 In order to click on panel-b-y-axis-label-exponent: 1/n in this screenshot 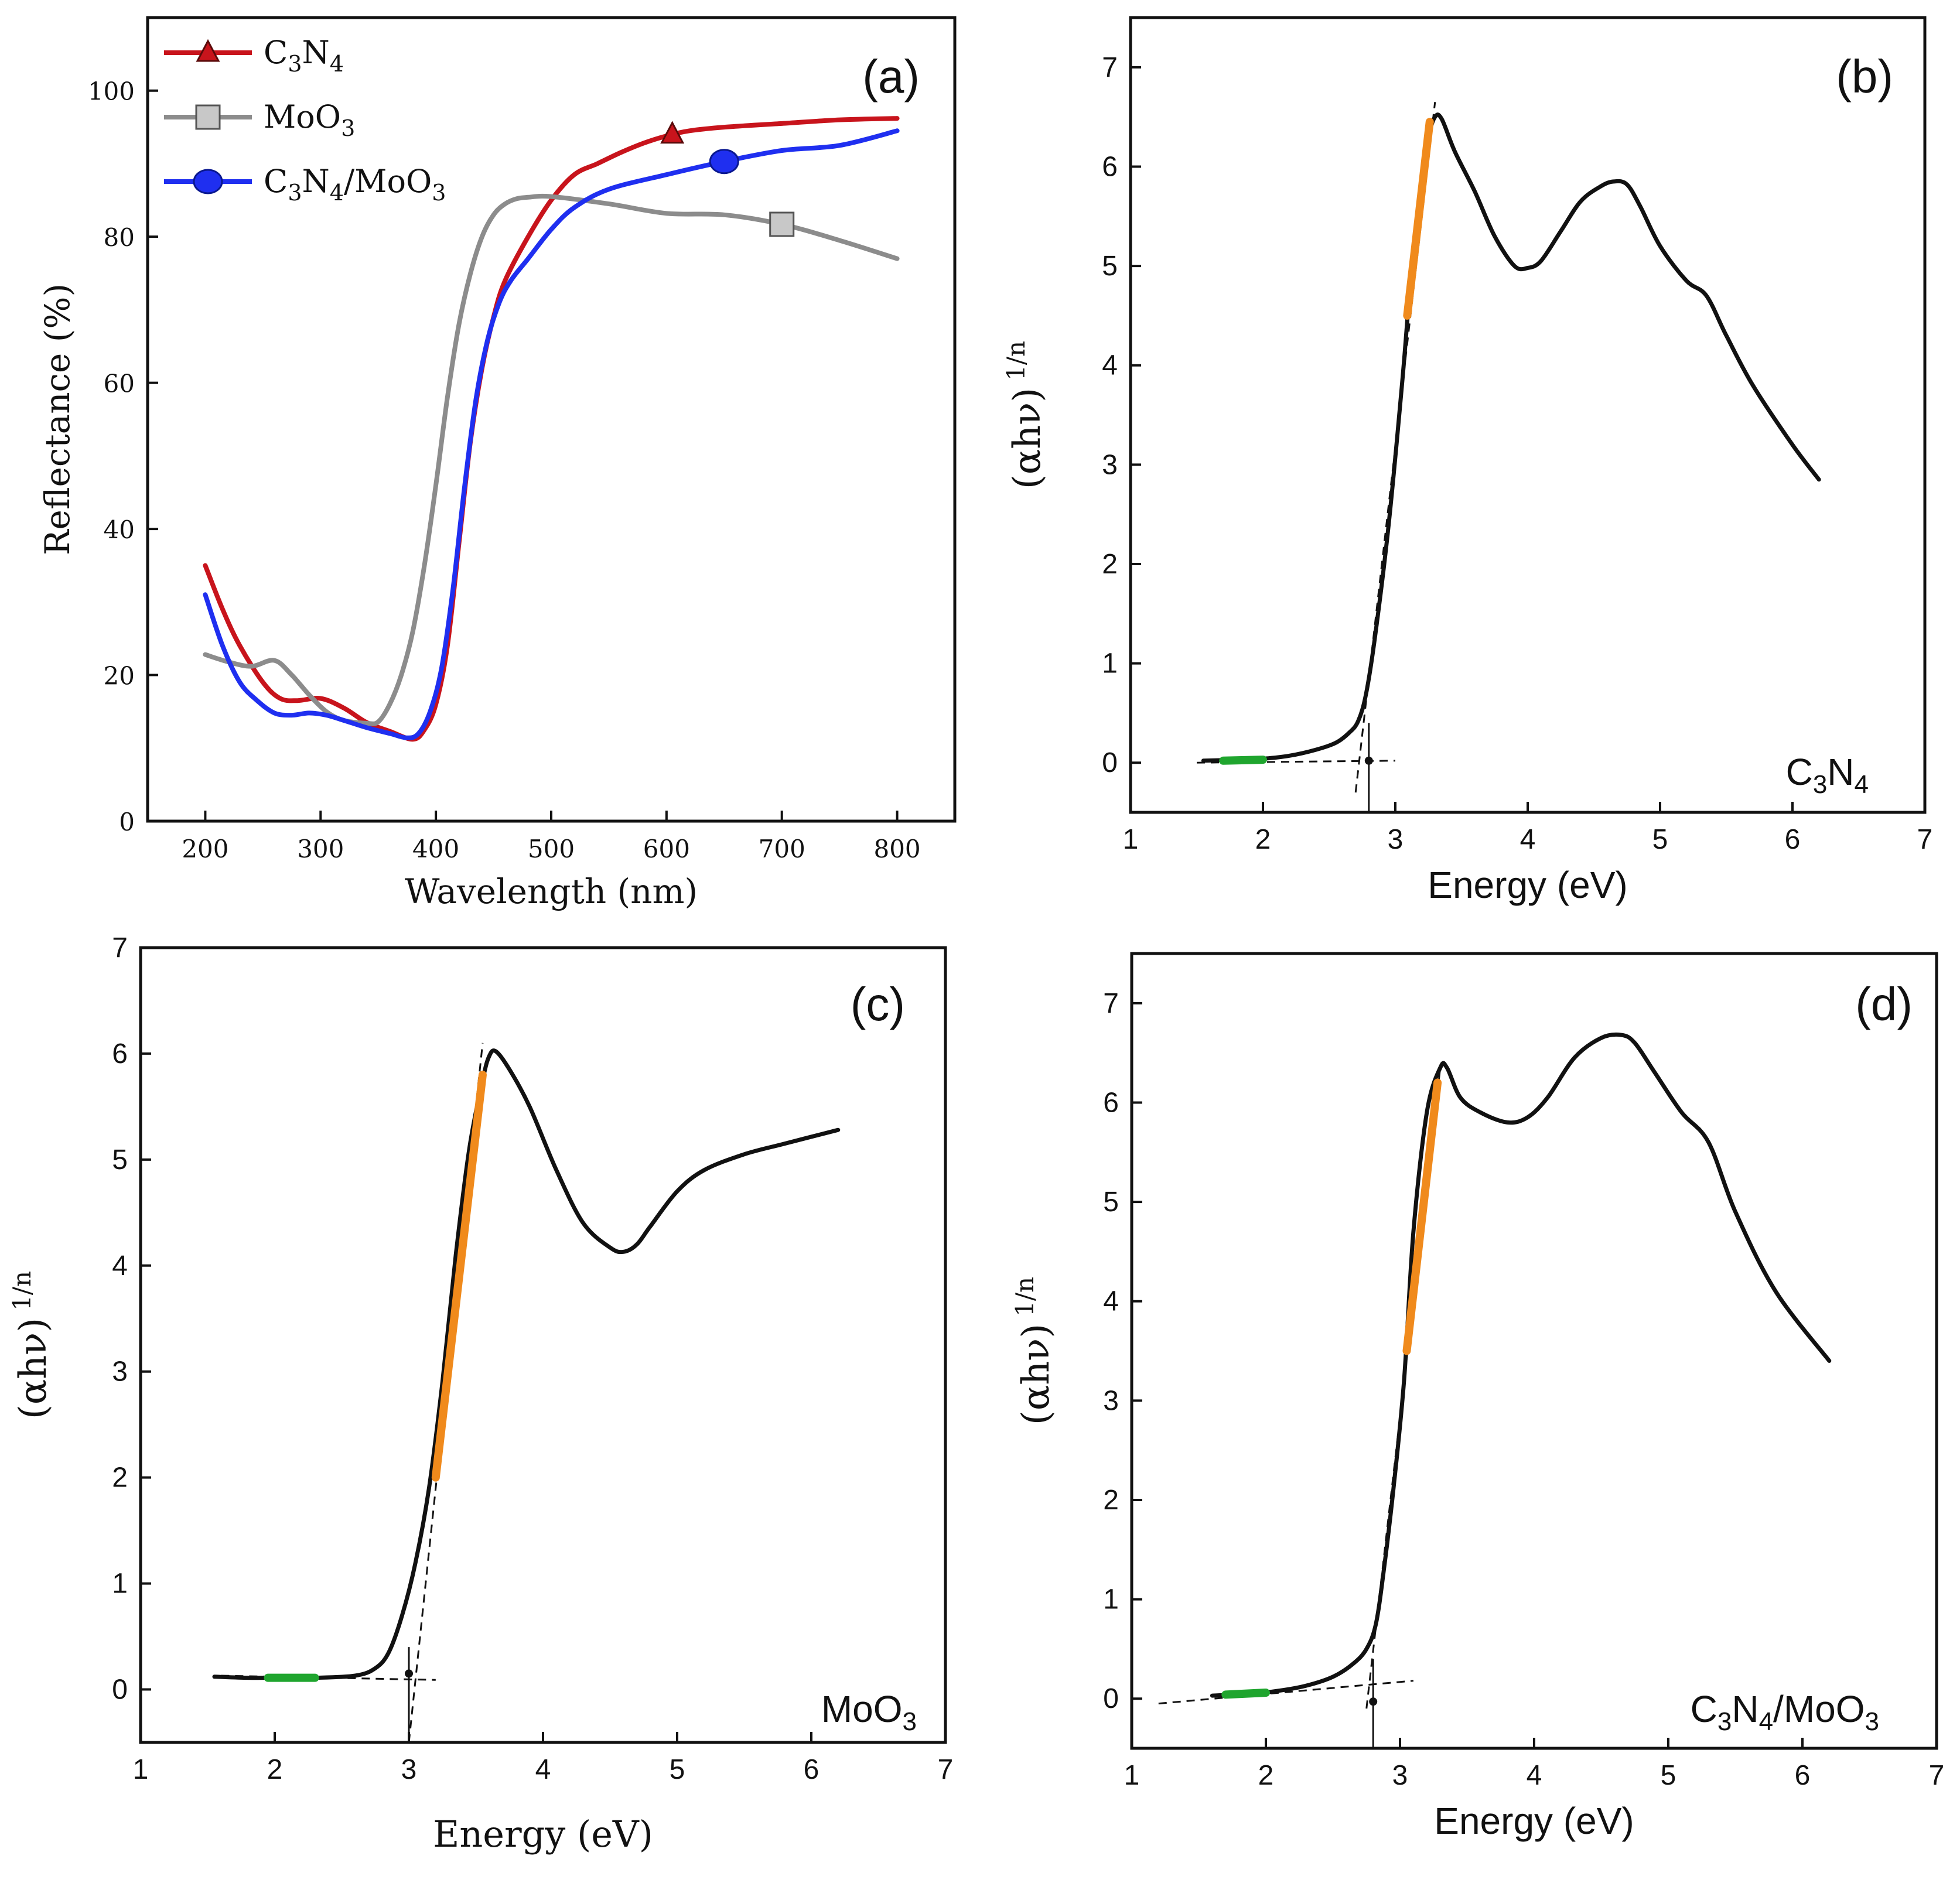, I will do `click(1016, 361)`.